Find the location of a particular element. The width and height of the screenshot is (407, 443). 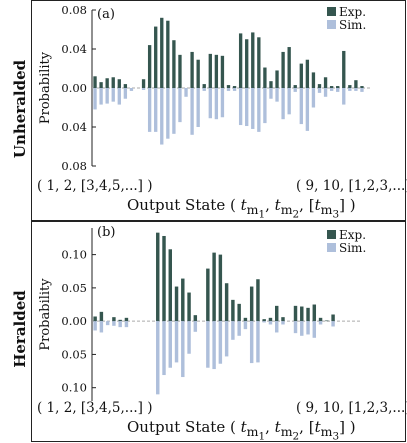

y-tick-label-b-1: 0.05 is located at coordinates (74, 288).